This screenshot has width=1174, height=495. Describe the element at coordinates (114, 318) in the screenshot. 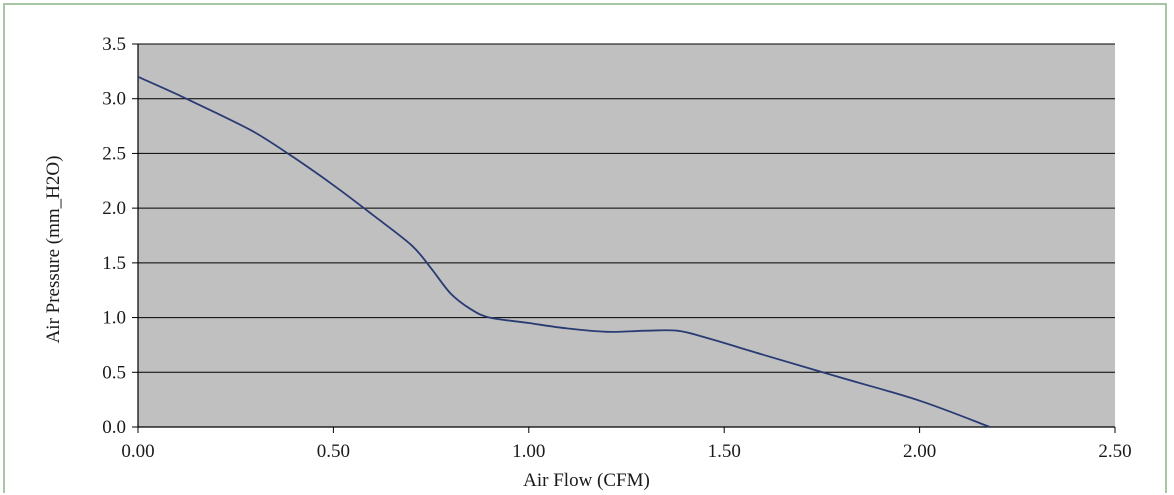

I see `y-tick-label: 1.0` at that location.